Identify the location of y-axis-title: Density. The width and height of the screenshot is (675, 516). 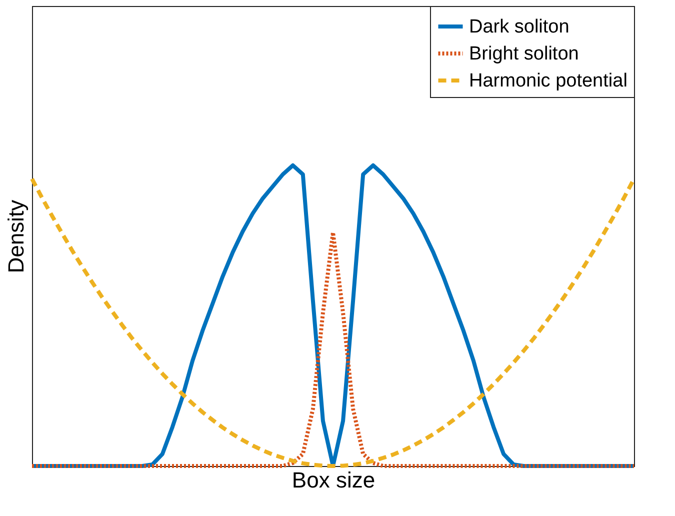
(16, 237).